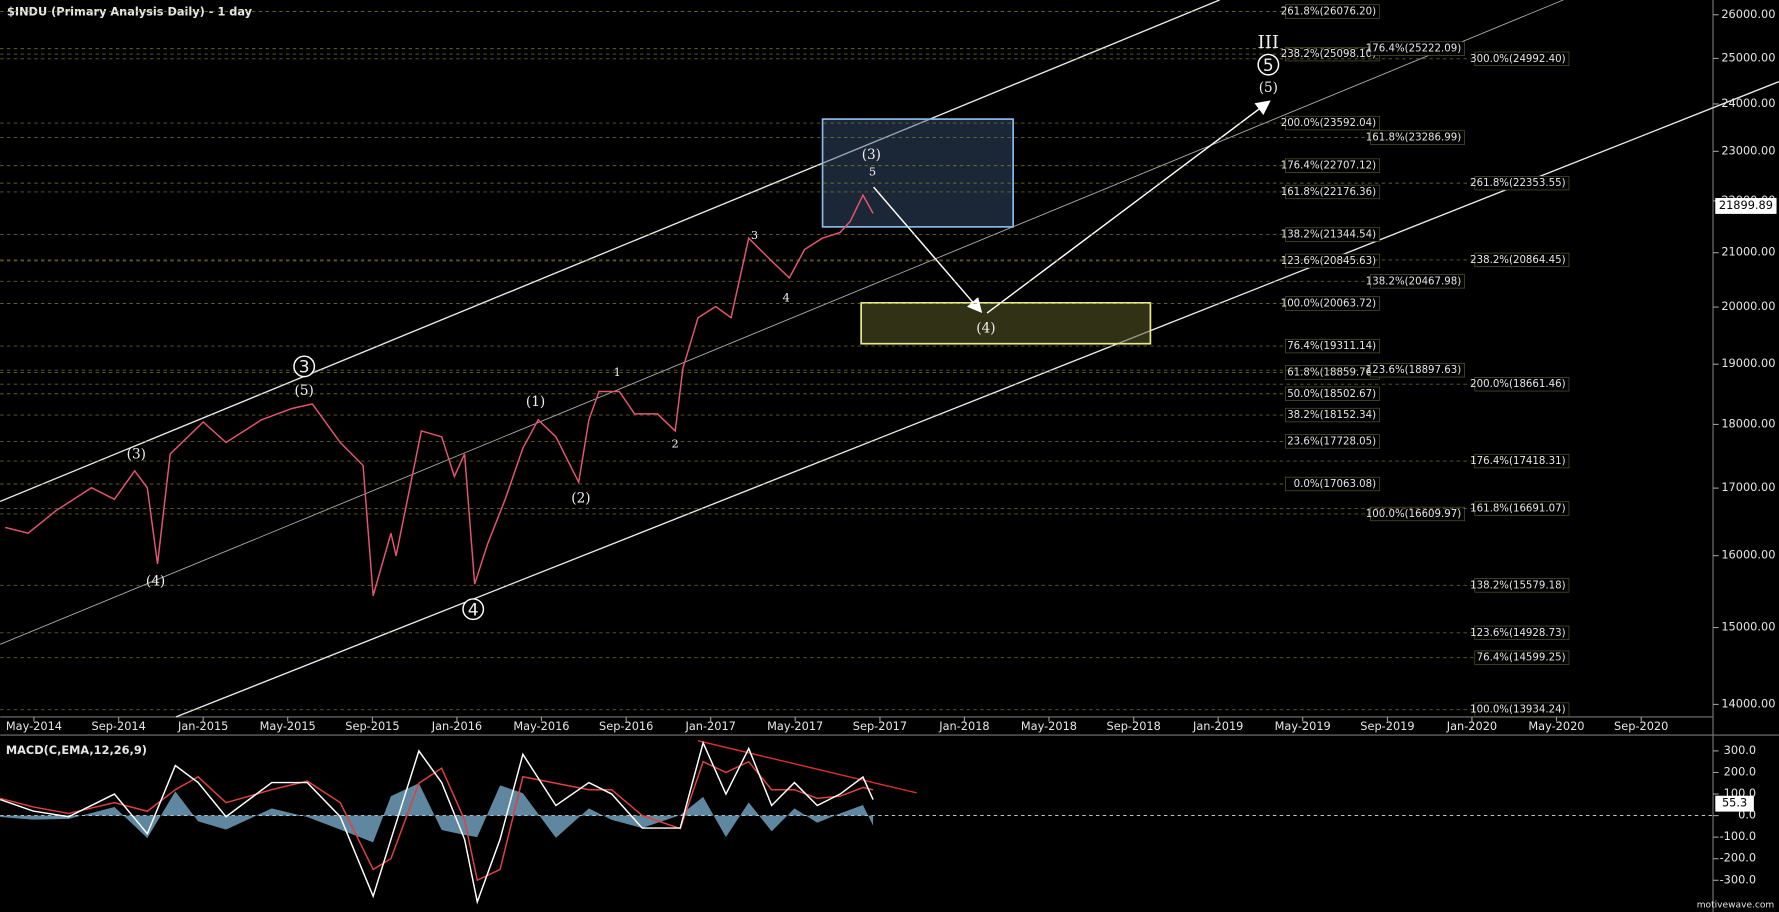 The image size is (1779, 912). What do you see at coordinates (795, 726) in the screenshot?
I see `x-tick-label: May-2017` at bounding box center [795, 726].